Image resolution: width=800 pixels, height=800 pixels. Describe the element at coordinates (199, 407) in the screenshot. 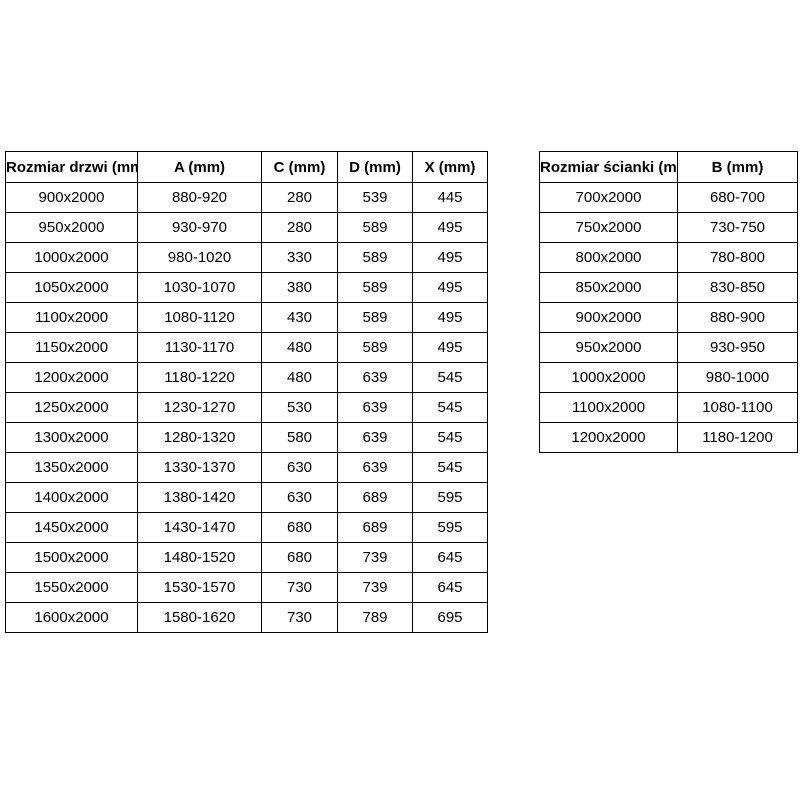

I see `table-cell: 1230-1270` at that location.